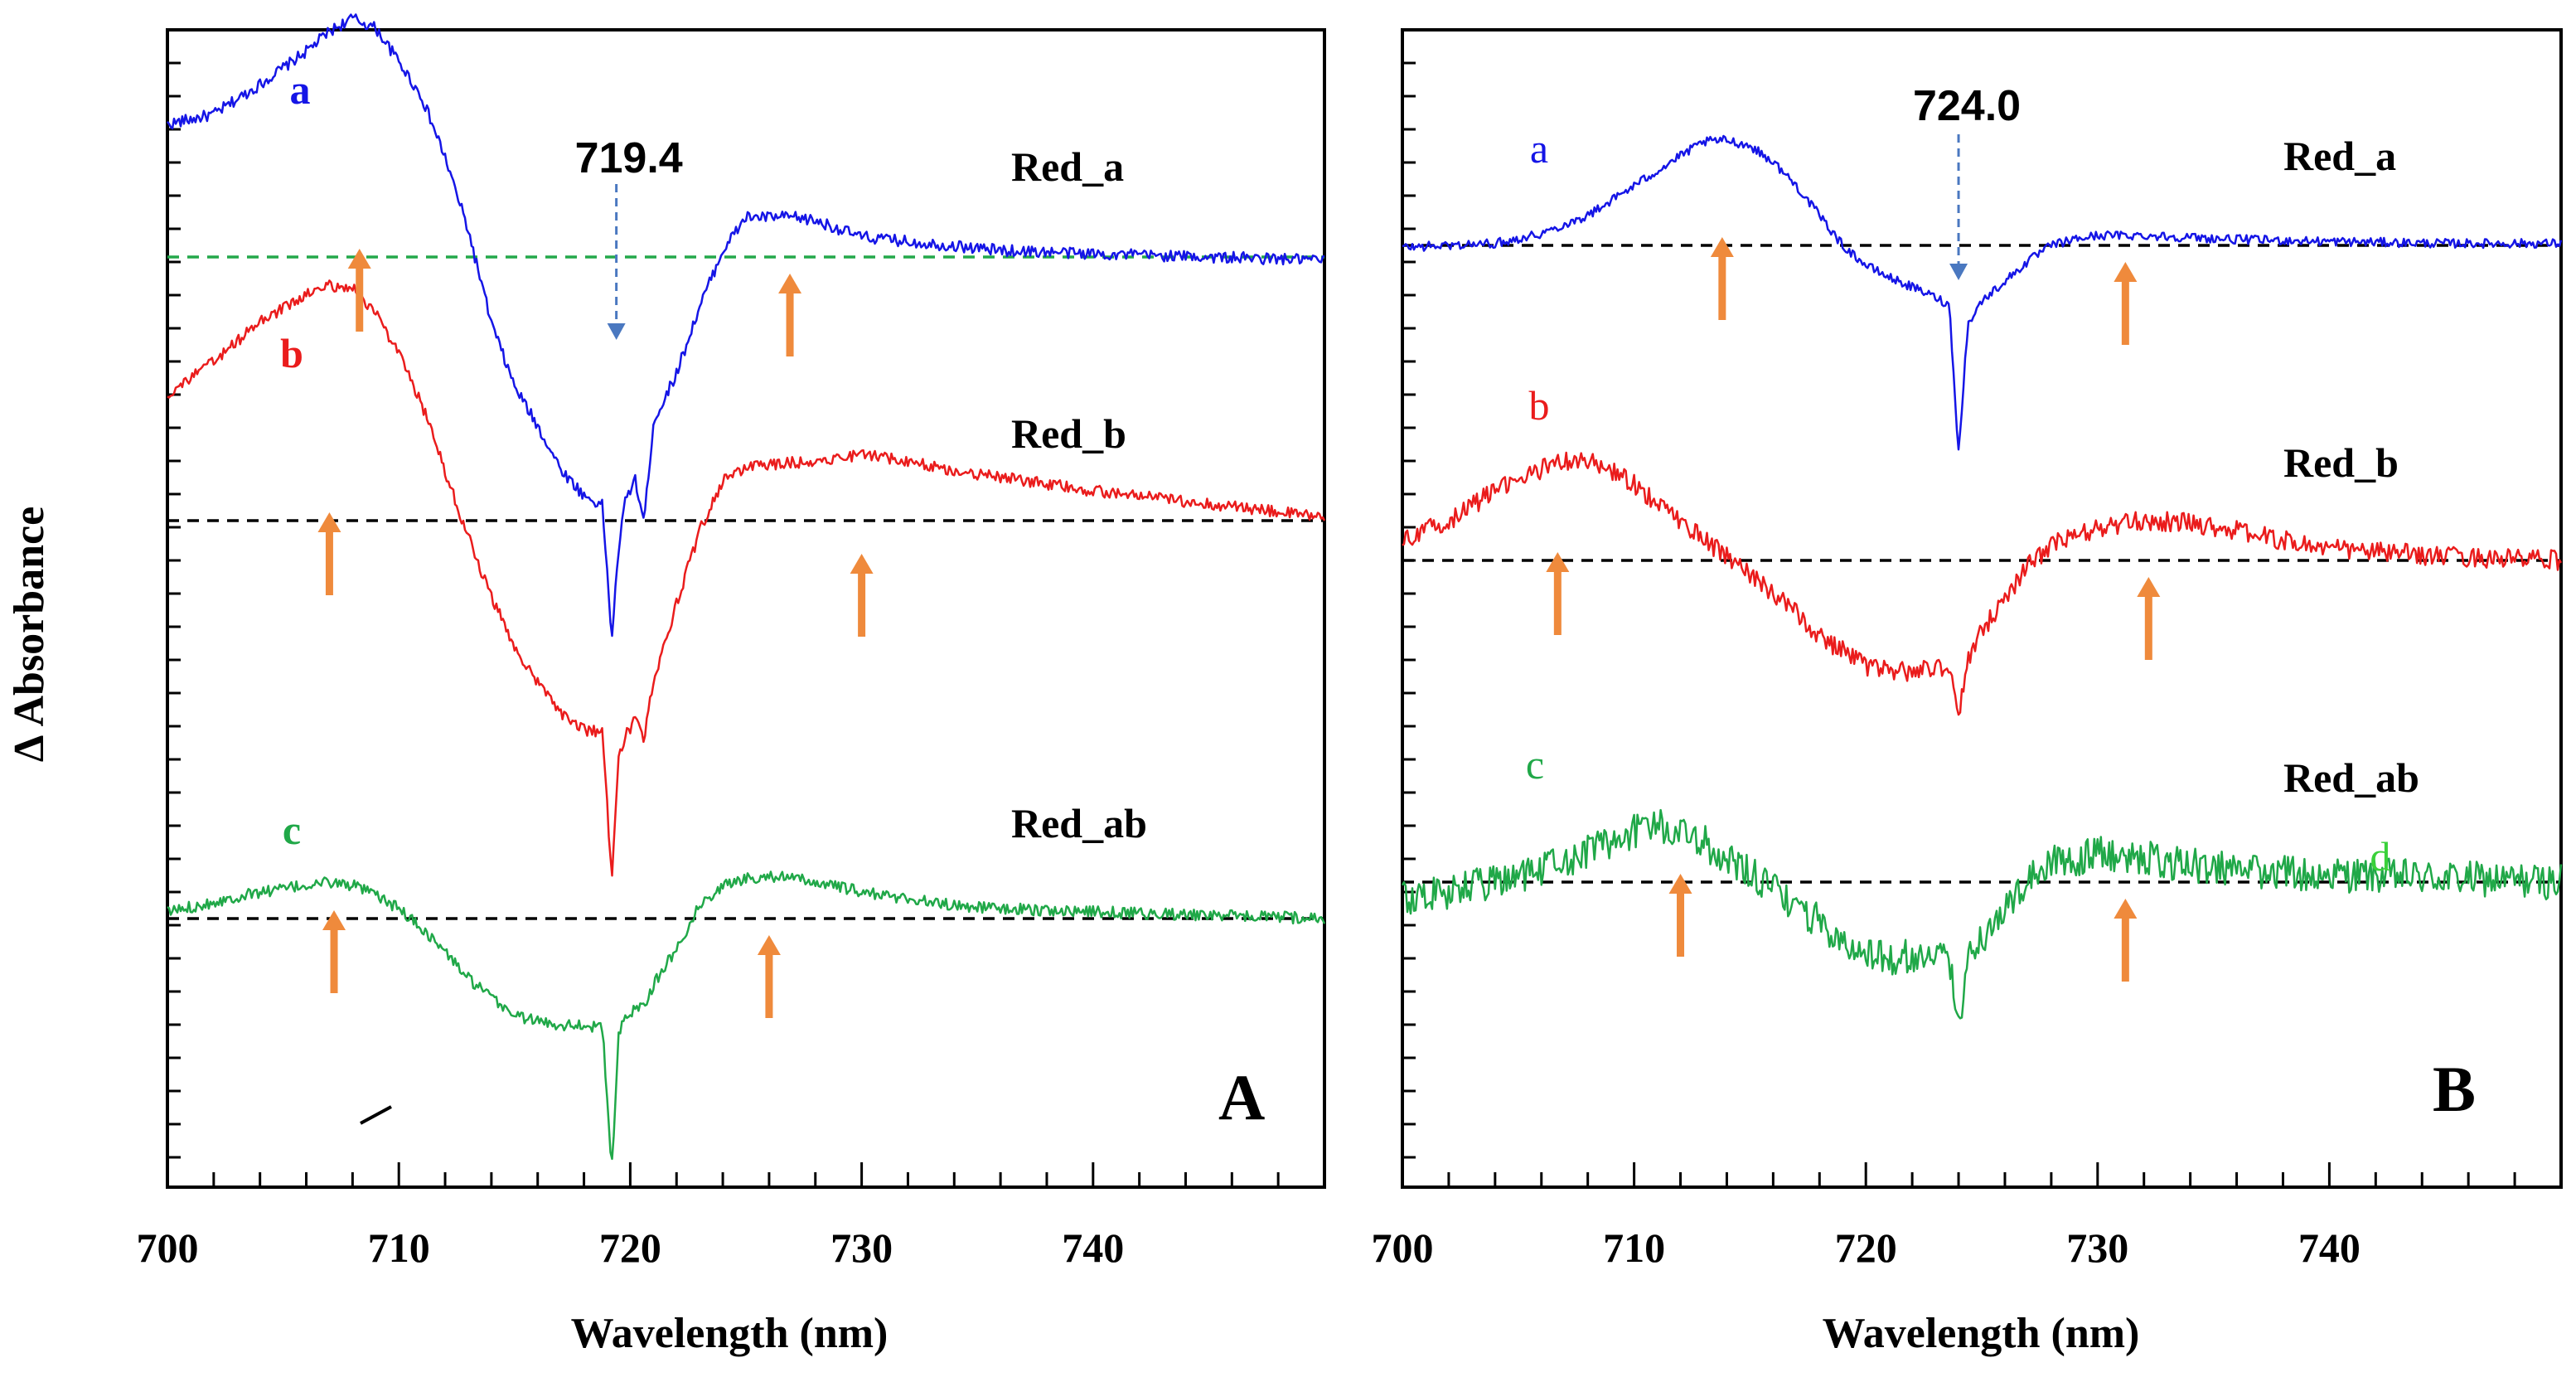 The height and width of the screenshot is (1377, 2576). I want to click on extra-trace-letter: d, so click(2380, 857).